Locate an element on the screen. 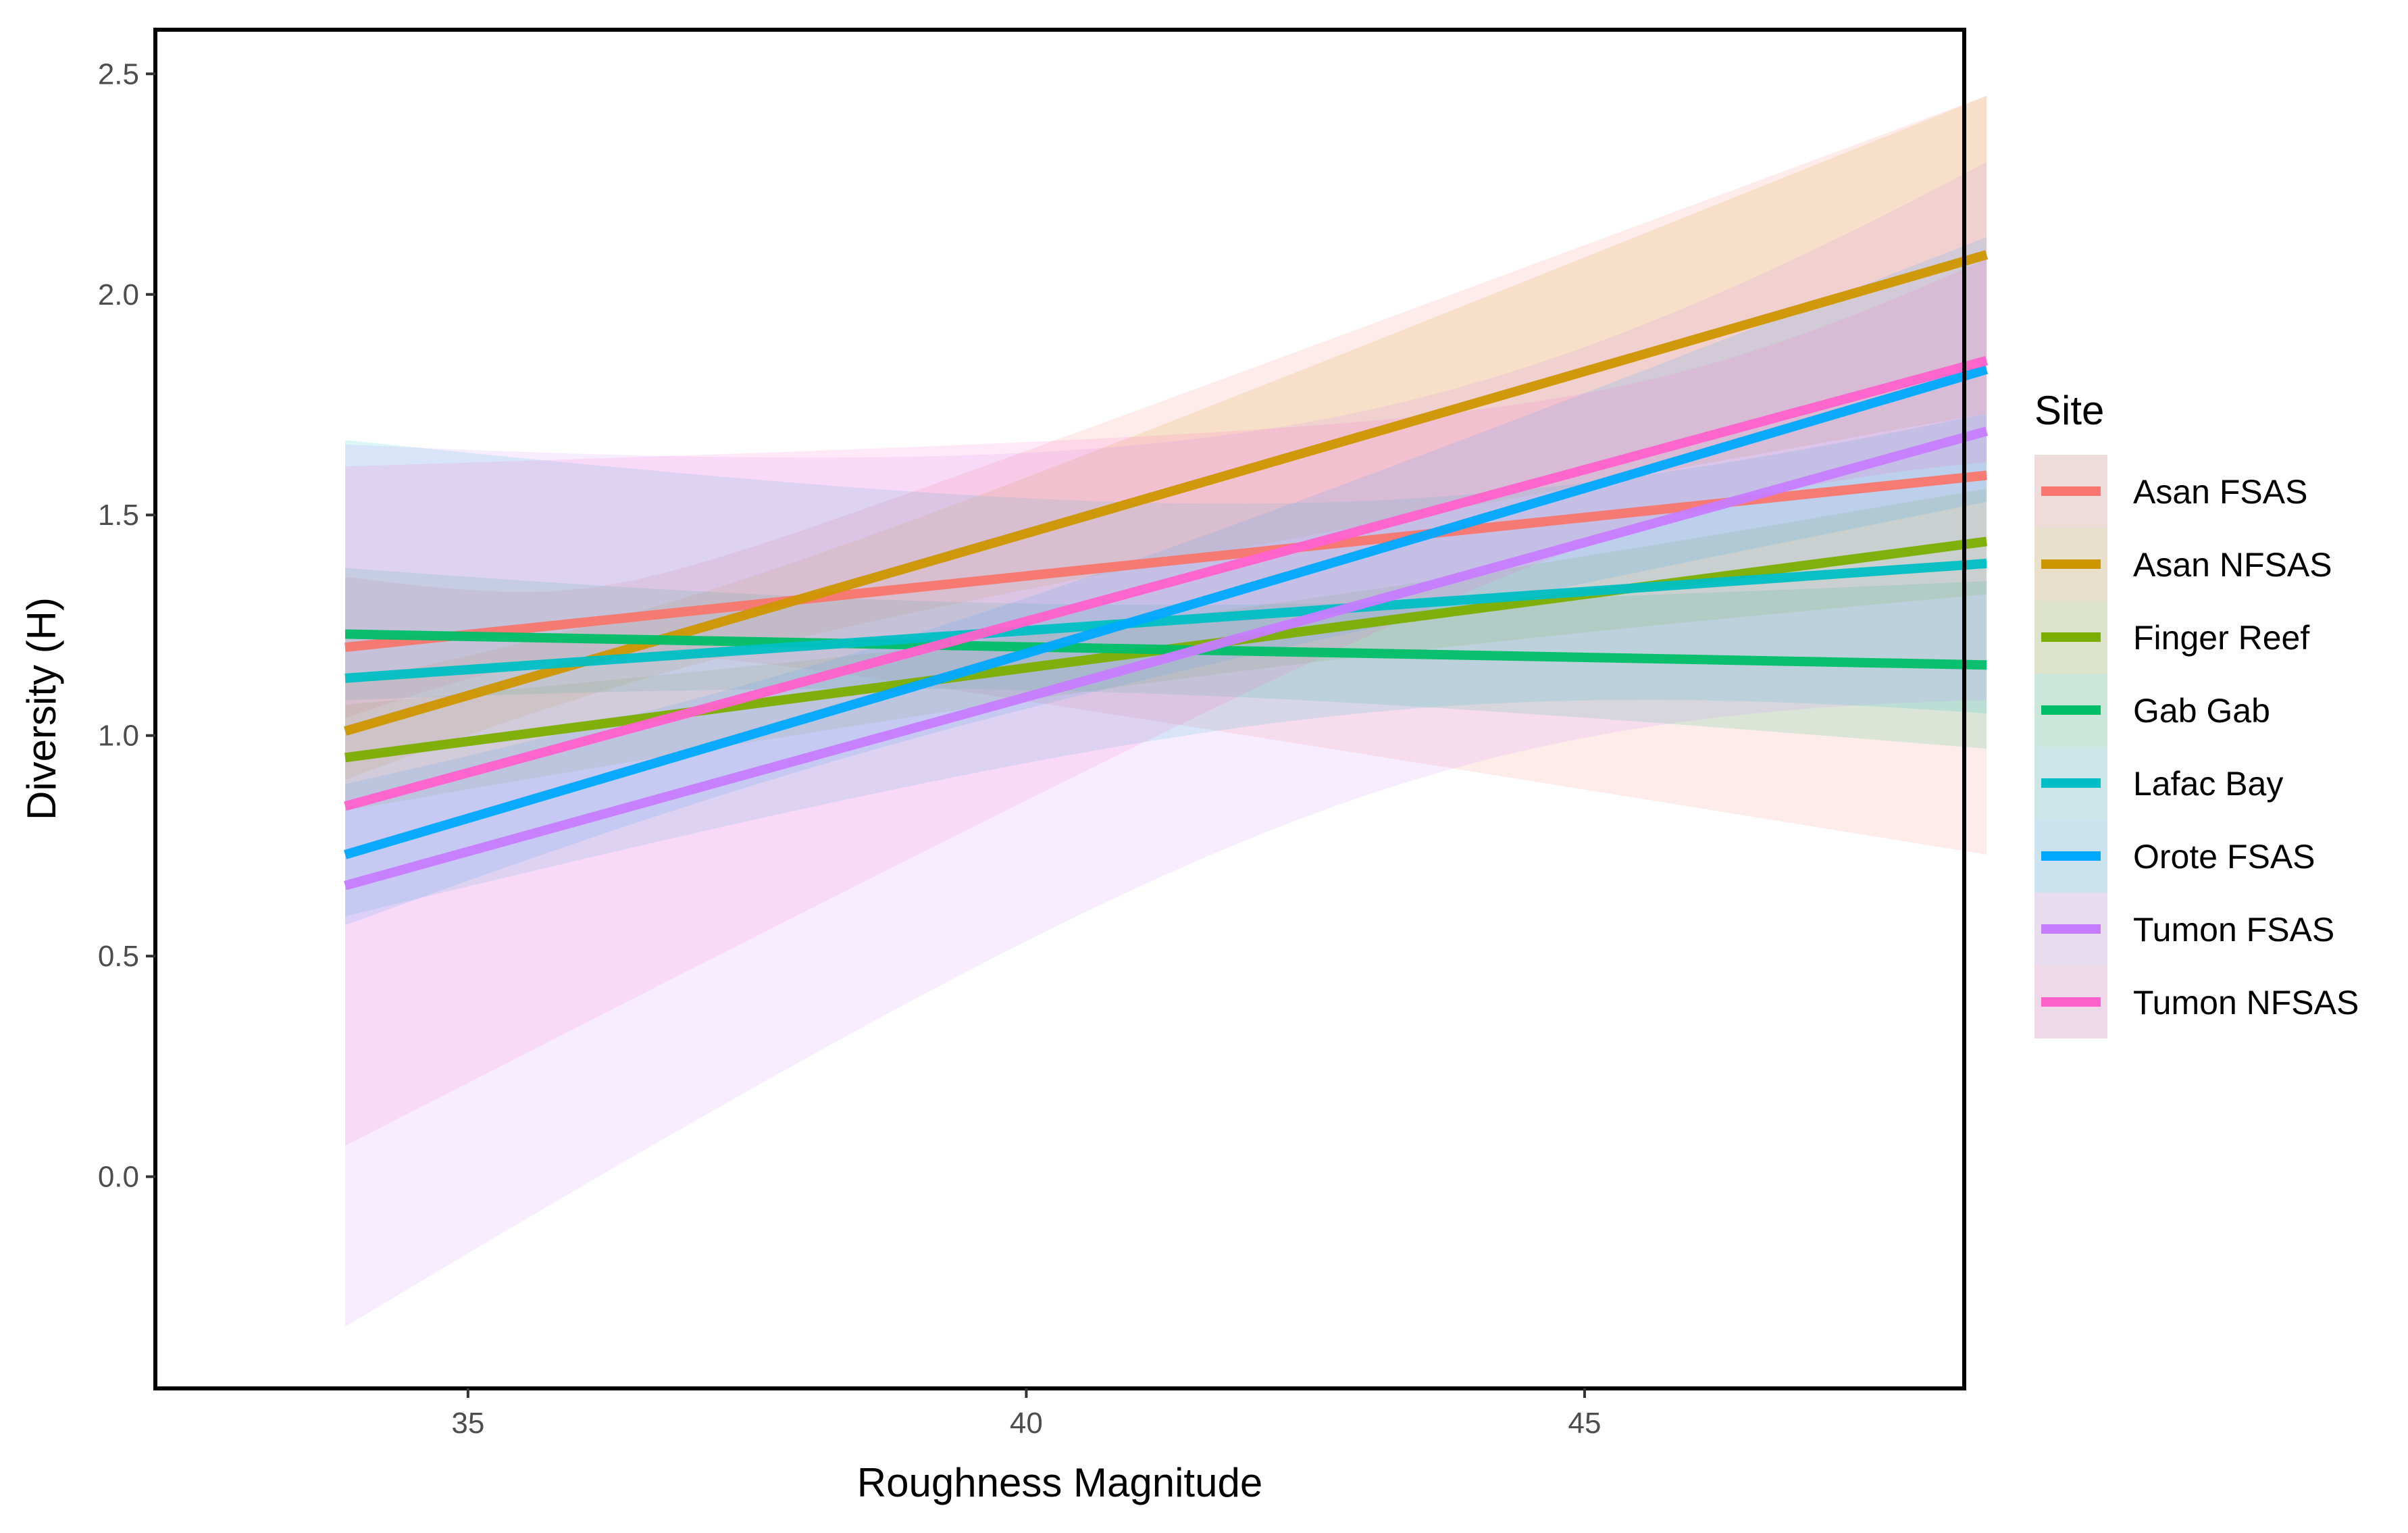  y-tick-label: 1.0 is located at coordinates (118, 736).